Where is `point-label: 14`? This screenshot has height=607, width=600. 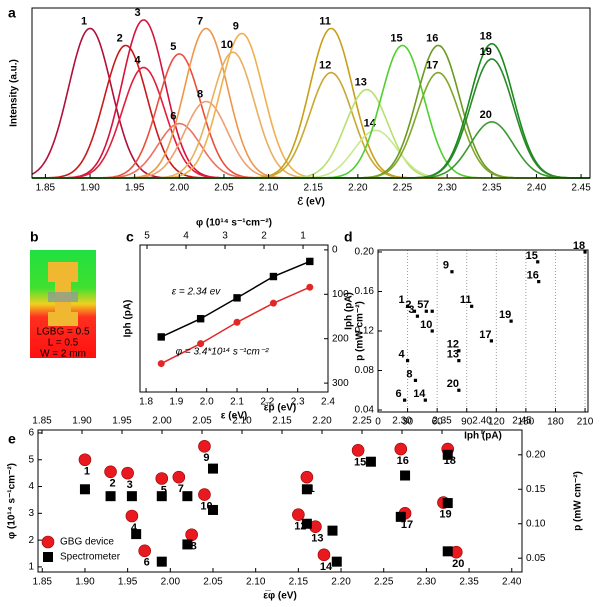 point-label: 14 is located at coordinates (419, 394).